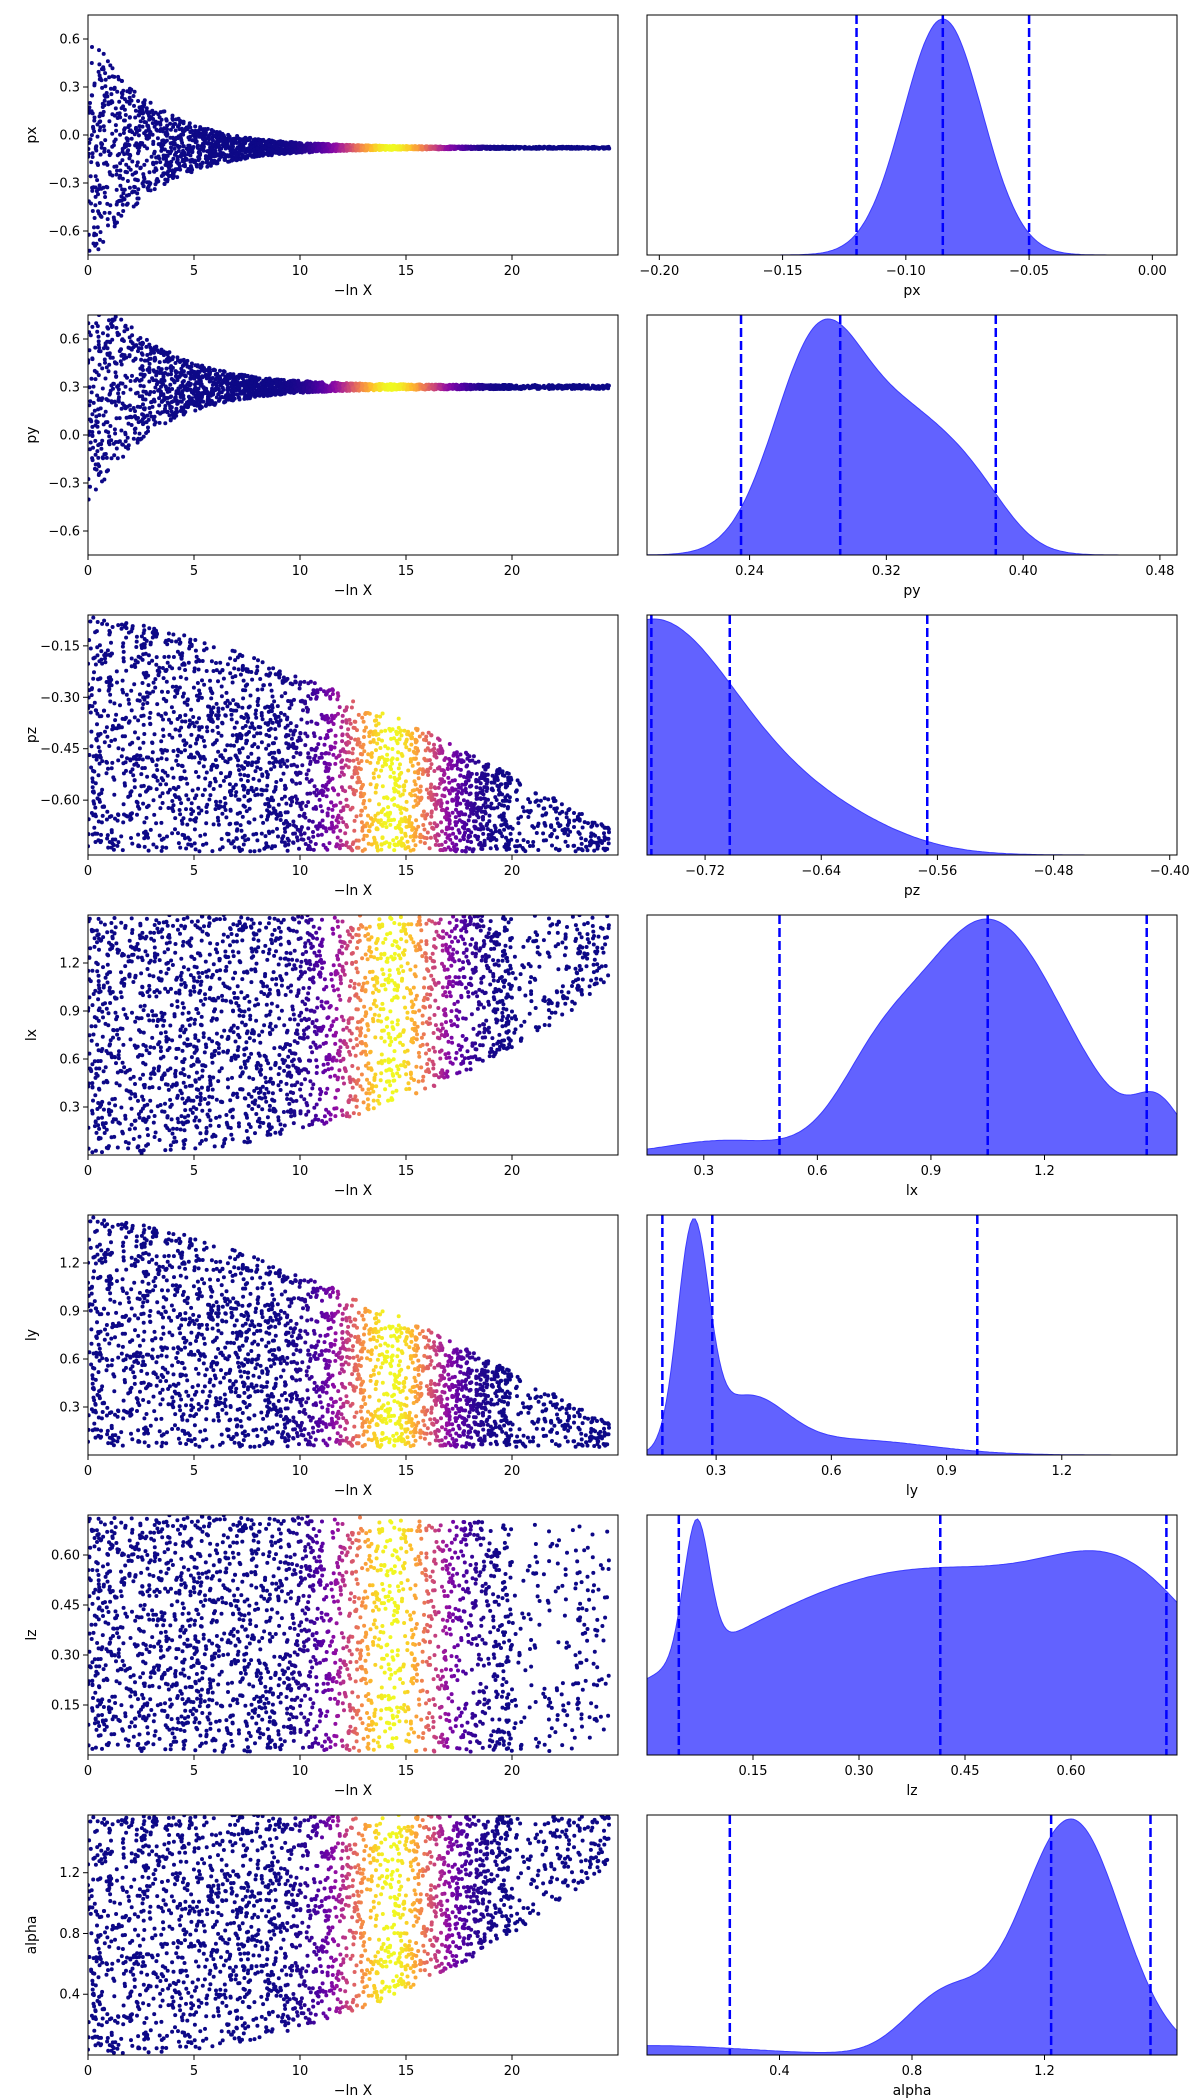  What do you see at coordinates (353, 135) in the screenshot?
I see `axes-frame` at bounding box center [353, 135].